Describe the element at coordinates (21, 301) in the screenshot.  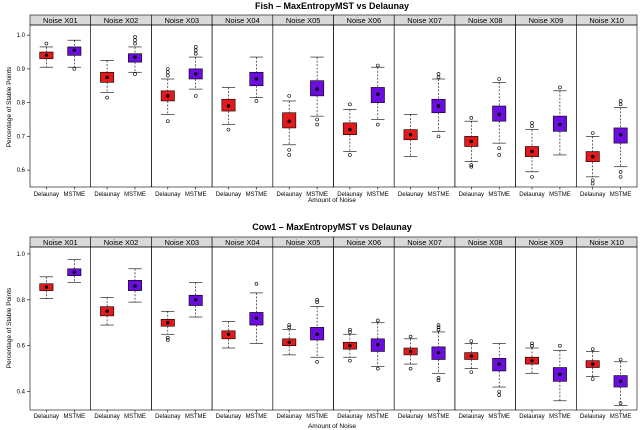
I see `y-tick-label: 0.8` at that location.